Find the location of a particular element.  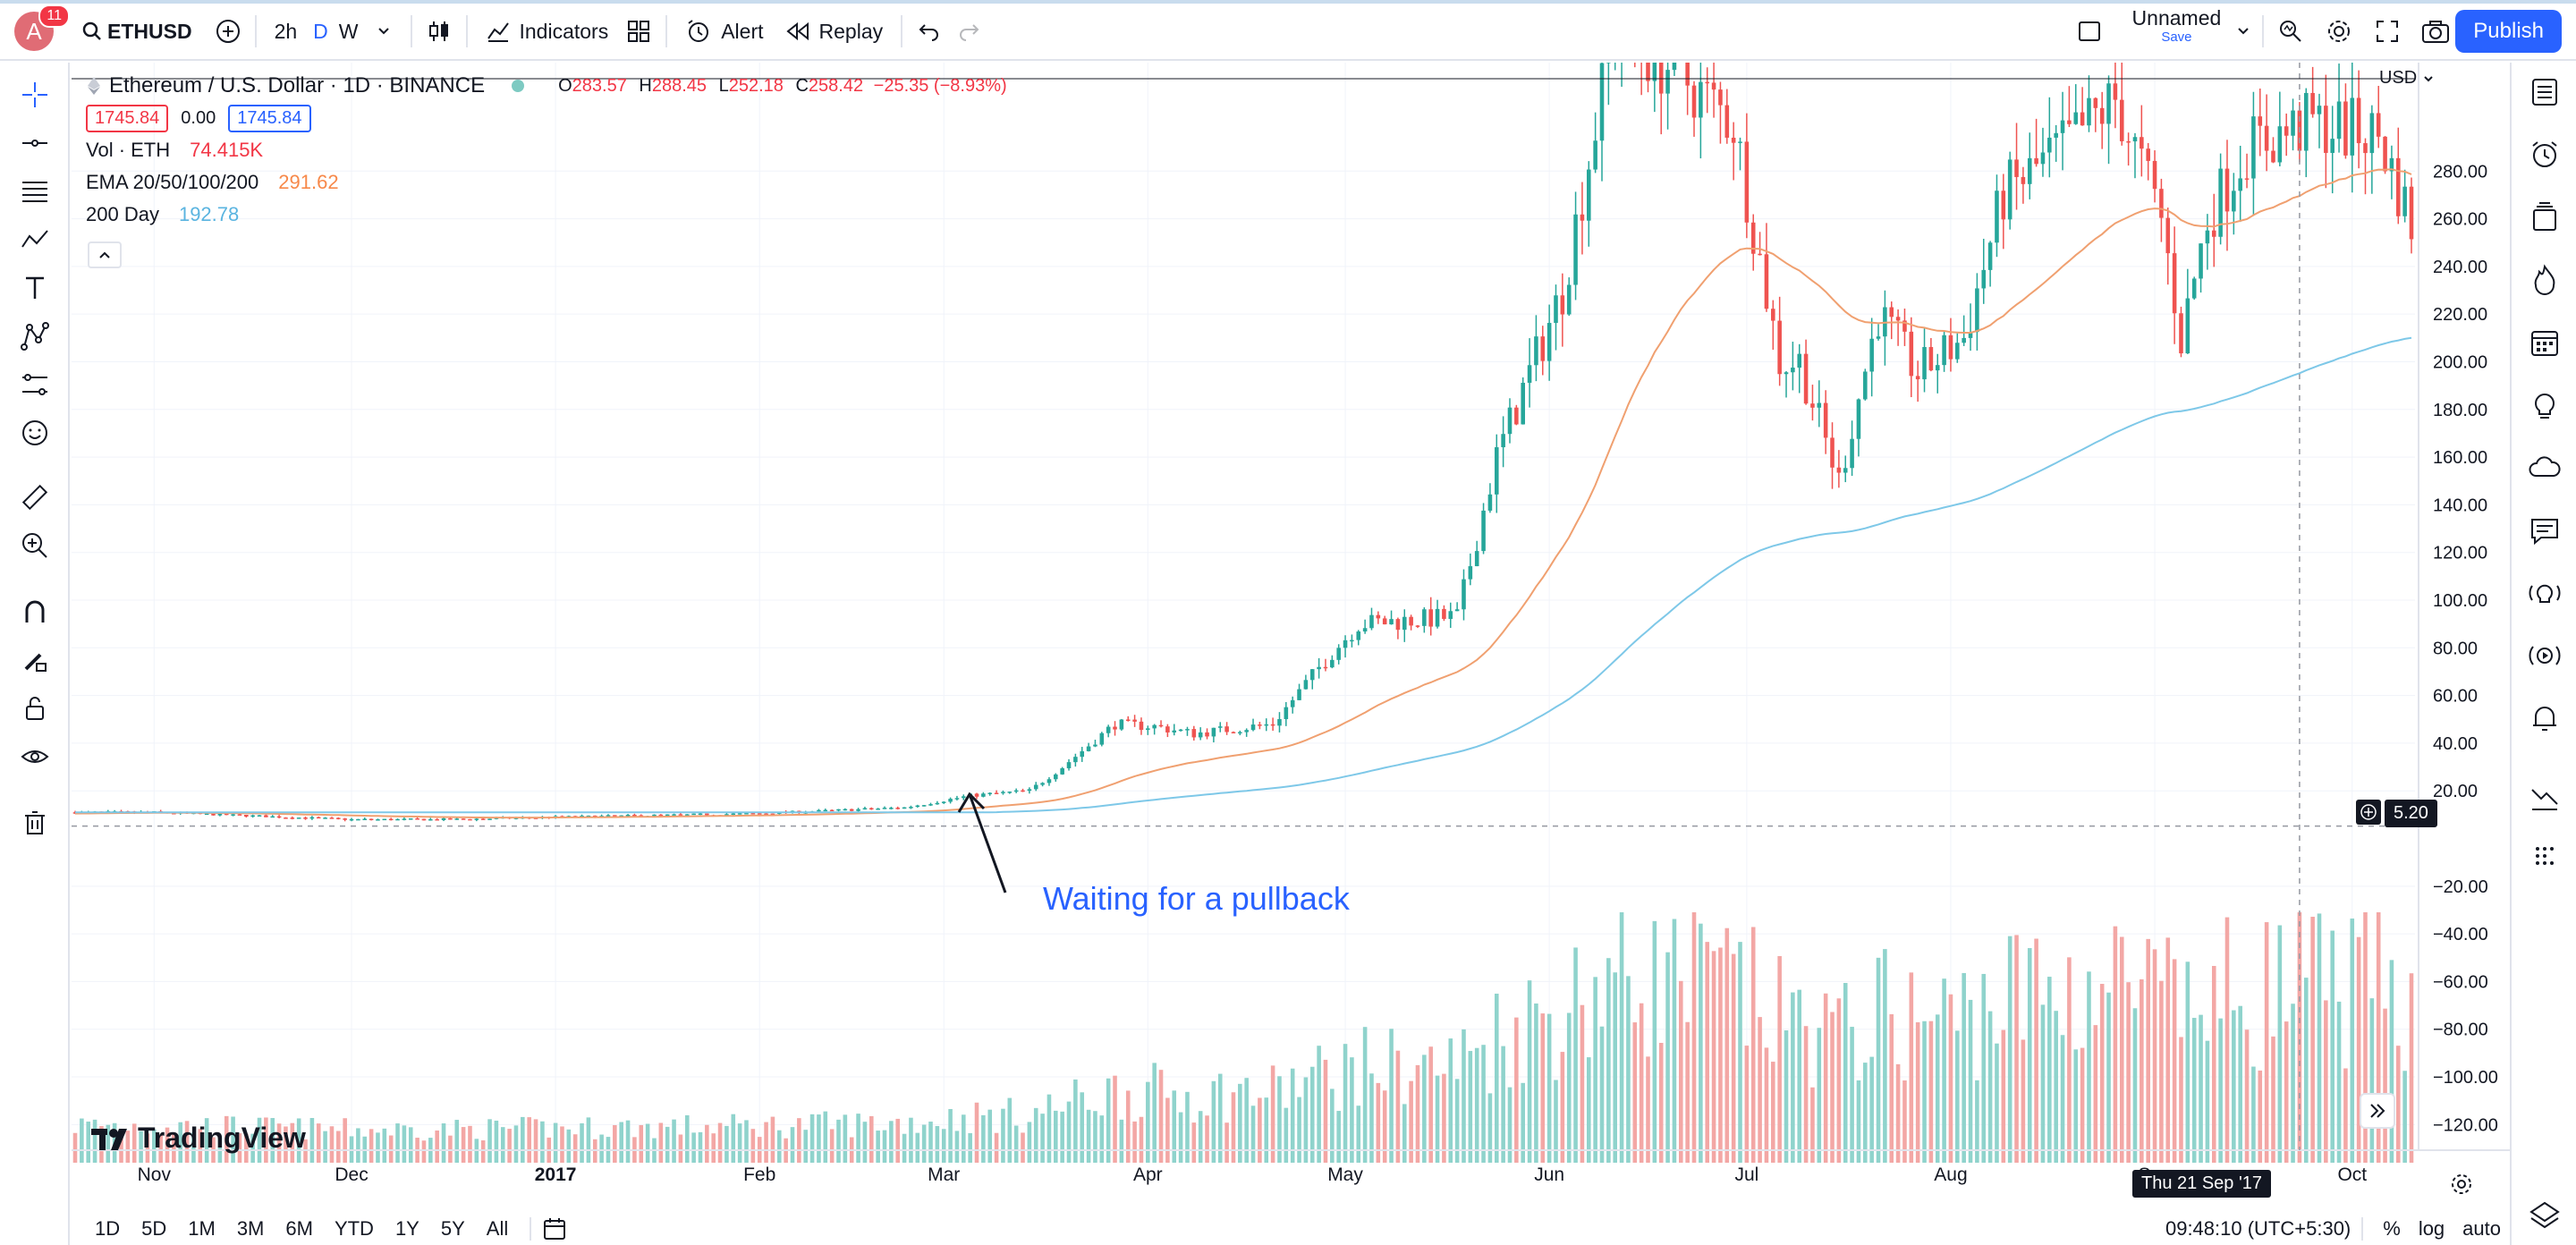

crosshair-tool is located at coordinates (35, 95).